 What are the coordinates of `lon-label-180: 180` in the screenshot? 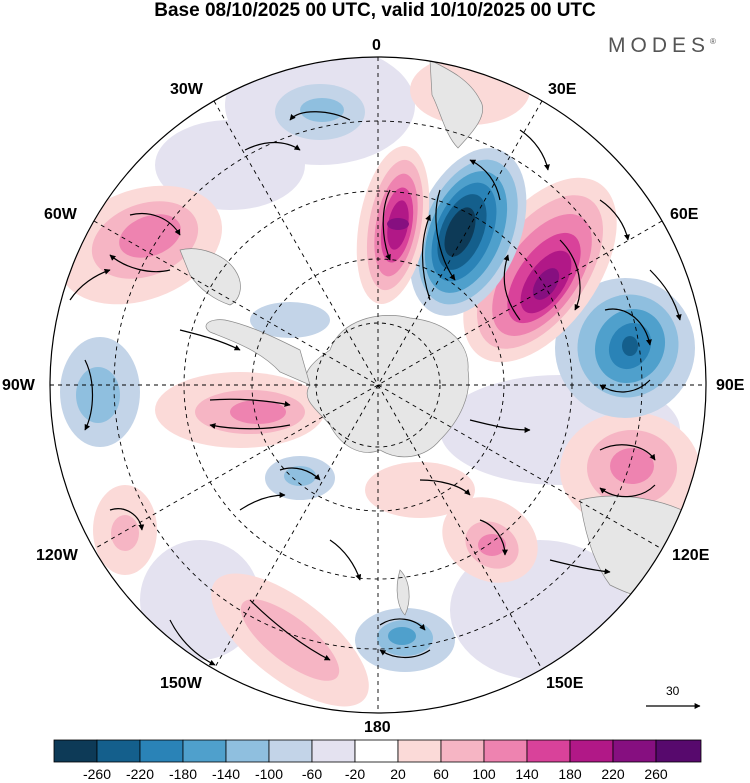 It's located at (377, 727).